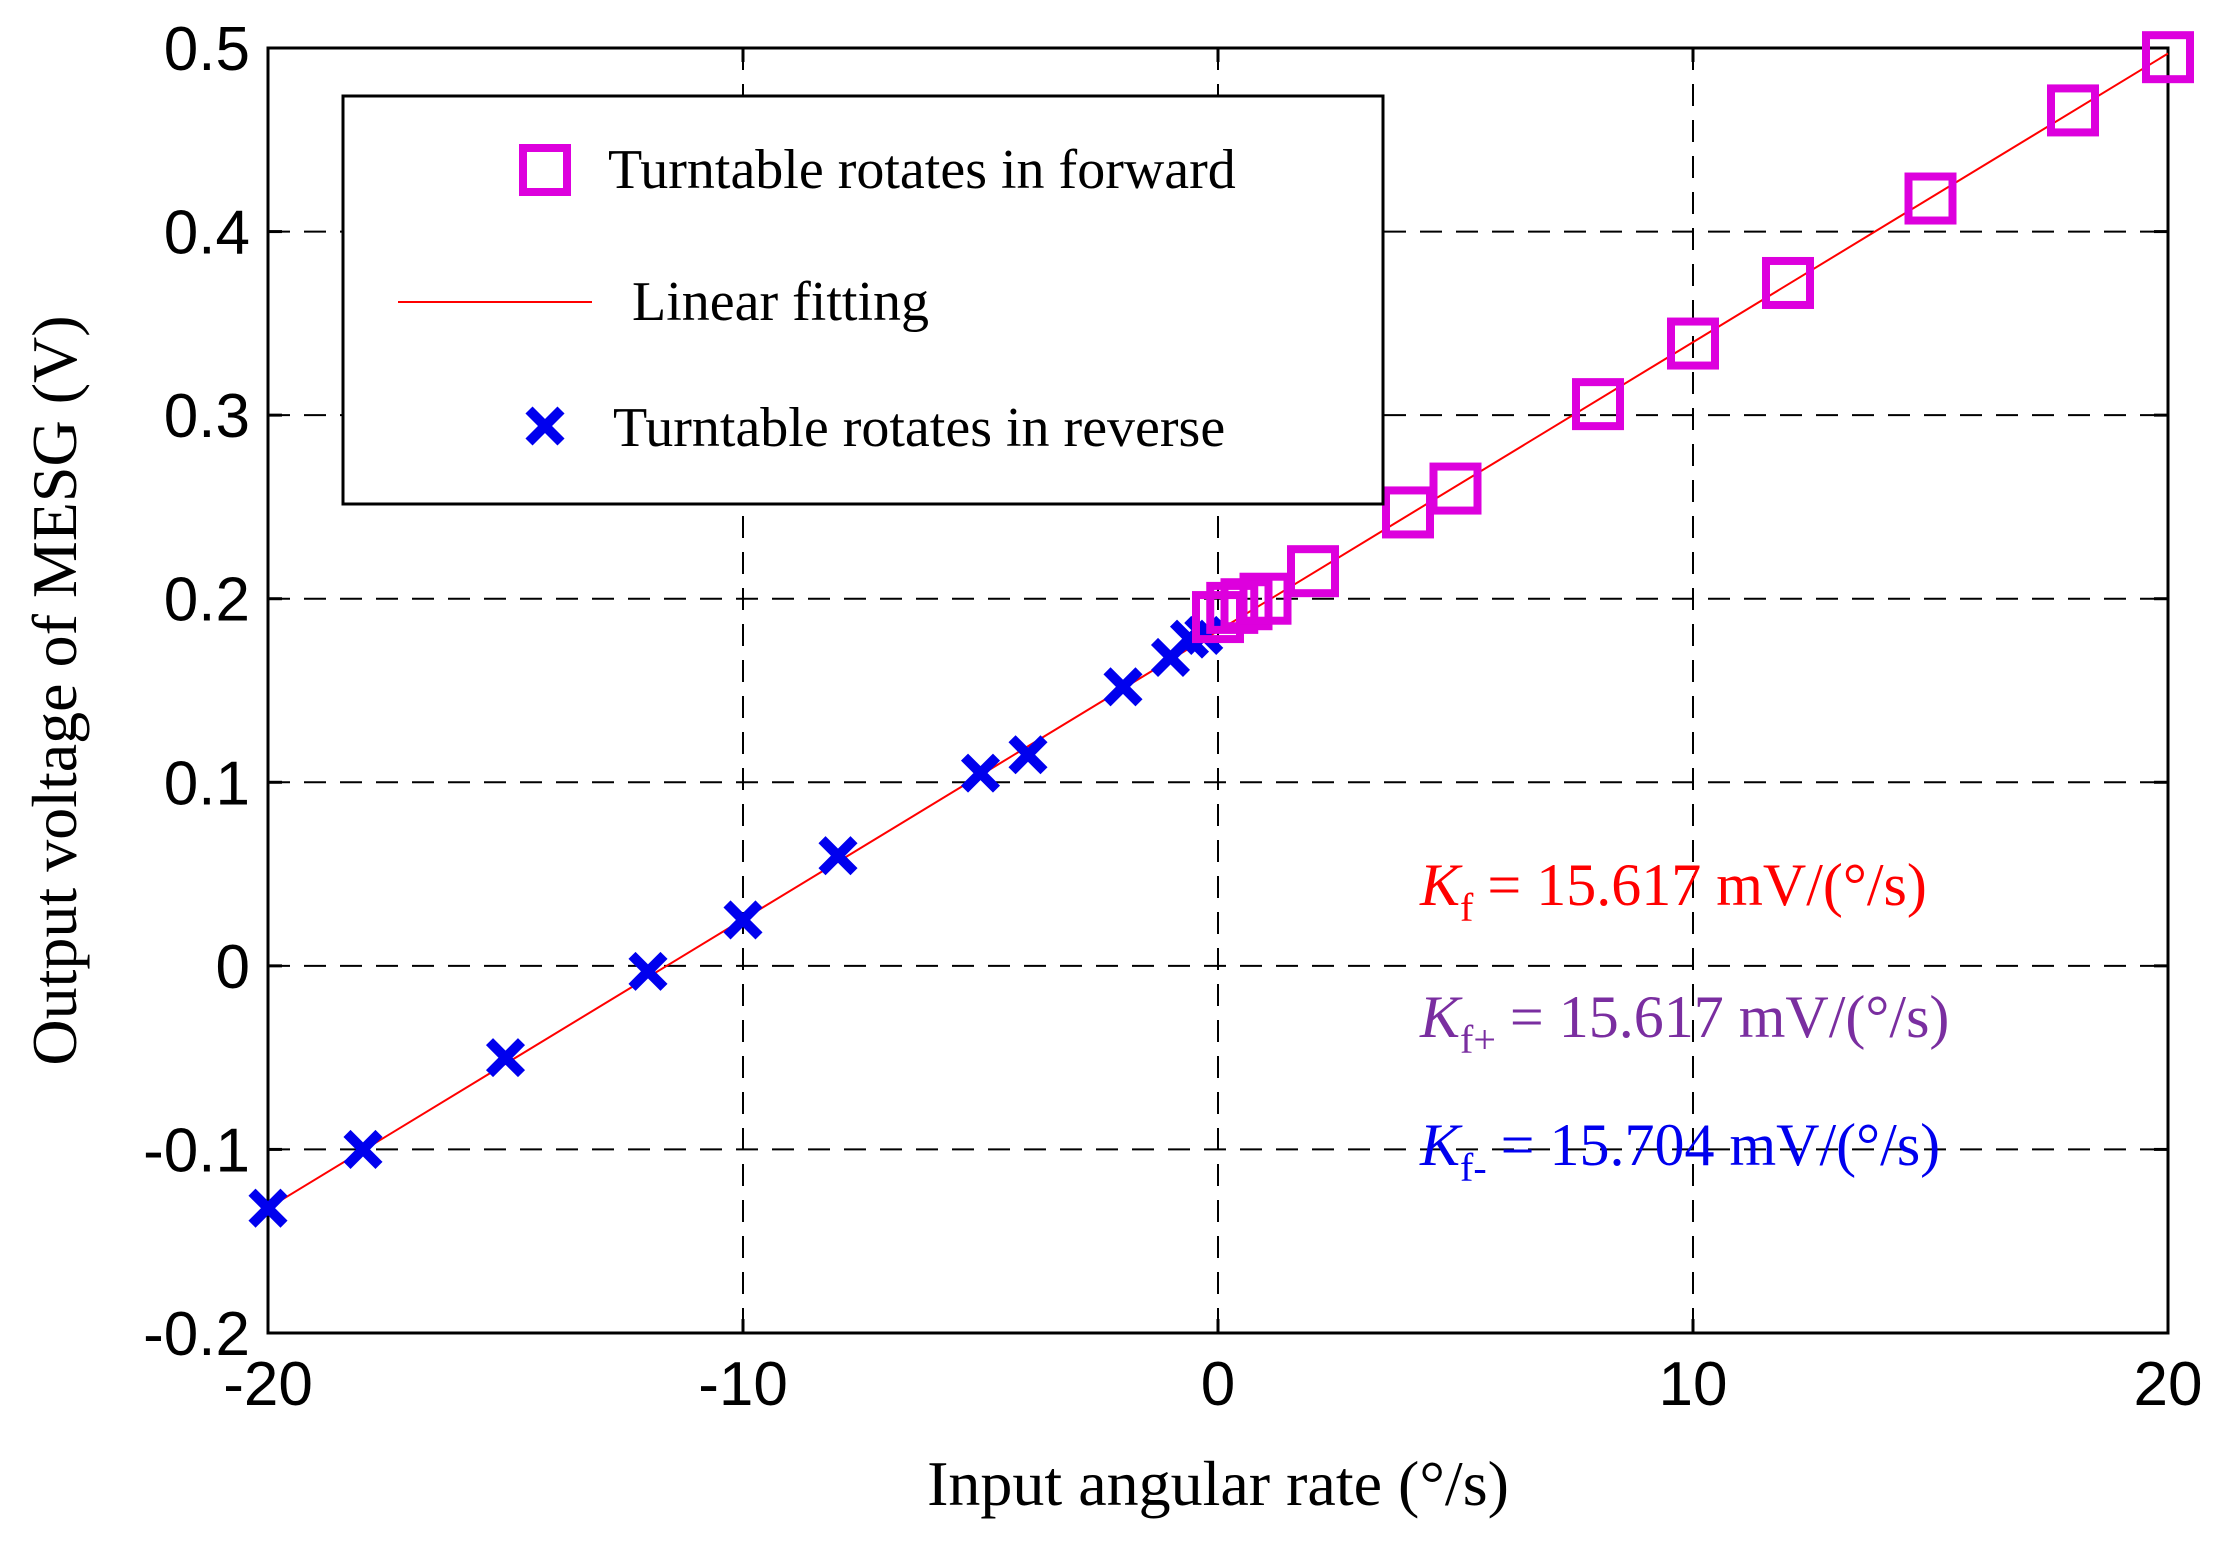 This screenshot has height=1552, width=2226. What do you see at coordinates (1729, 1017) in the screenshot?
I see `annotation-kf-plus-value: = 15.617 mV/(°/s)` at bounding box center [1729, 1017].